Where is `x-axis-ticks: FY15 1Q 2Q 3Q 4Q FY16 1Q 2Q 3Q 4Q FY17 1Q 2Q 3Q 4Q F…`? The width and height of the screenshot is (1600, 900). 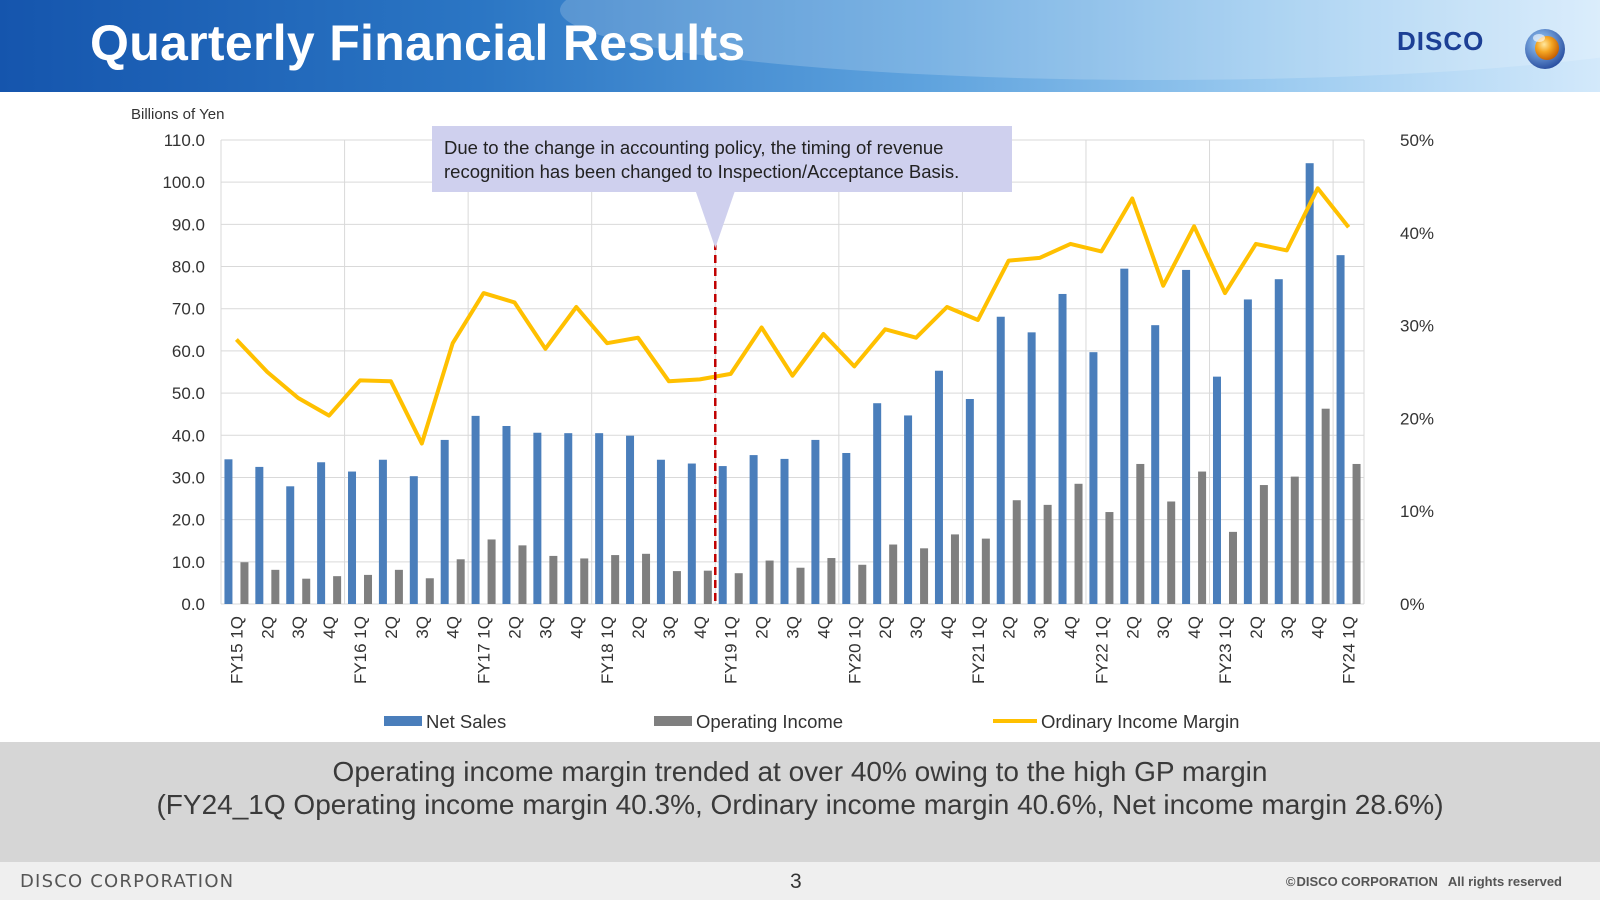
x-axis-ticks: FY15 1Q 2Q 3Q 4Q FY16 1Q 2Q 3Q 4Q FY17 1Q 2Q 3Q 4Q F… is located at coordinates (792, 650).